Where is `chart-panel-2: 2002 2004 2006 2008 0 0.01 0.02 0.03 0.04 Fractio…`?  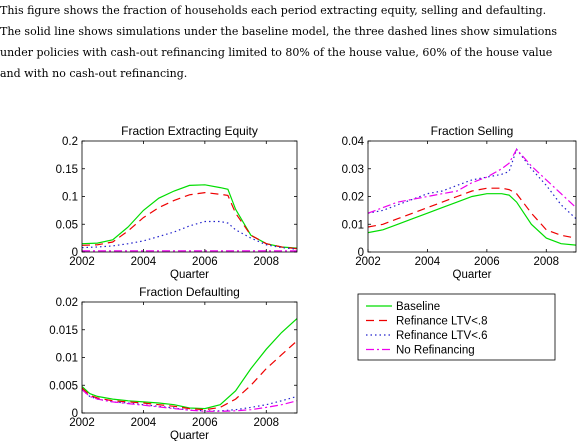
chart-panel-2: 2002 2004 2006 2008 0 0.01 0.02 0.03 0.04 Fractio… is located at coordinates (459, 202).